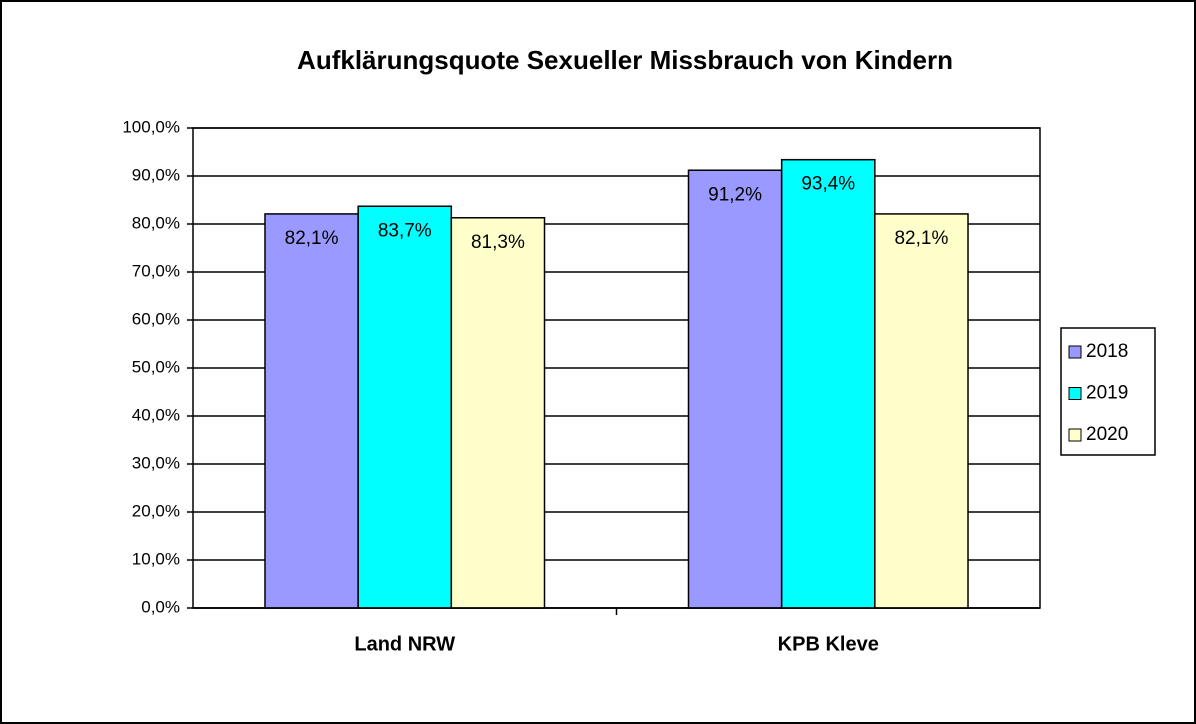 The height and width of the screenshot is (724, 1196). I want to click on x-tick-label: KPB Kleve, so click(828, 644).